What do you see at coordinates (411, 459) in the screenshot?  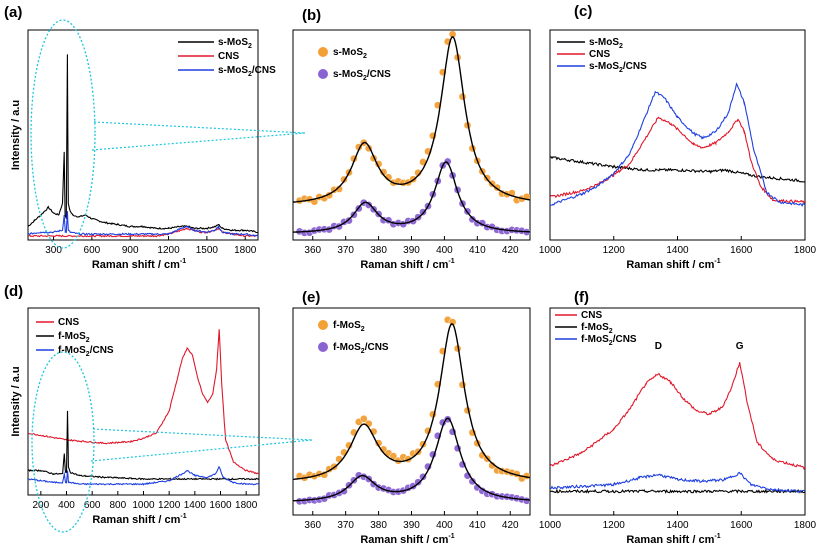 I see `fit-line-f-MoS2/CNS` at bounding box center [411, 459].